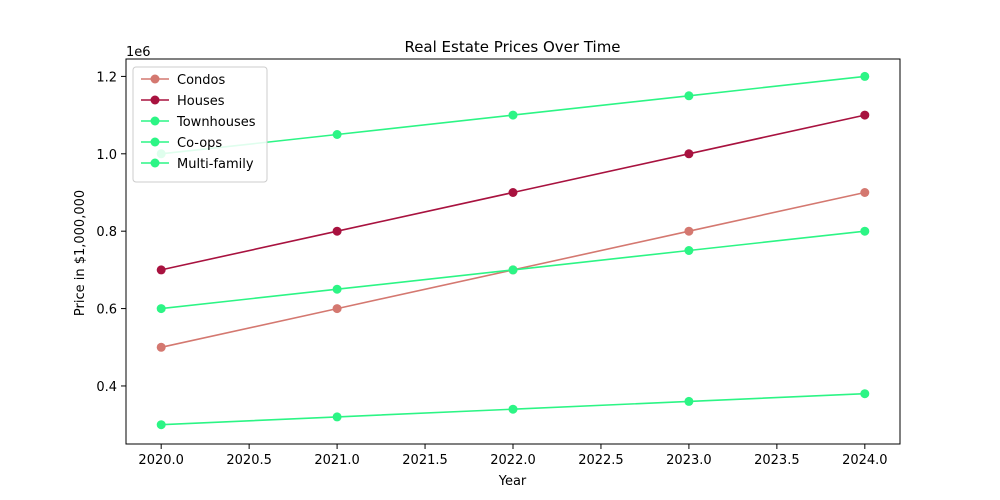 The height and width of the screenshot is (500, 1000). Describe the element at coordinates (512, 481) in the screenshot. I see `x-axis-label: Year` at that location.